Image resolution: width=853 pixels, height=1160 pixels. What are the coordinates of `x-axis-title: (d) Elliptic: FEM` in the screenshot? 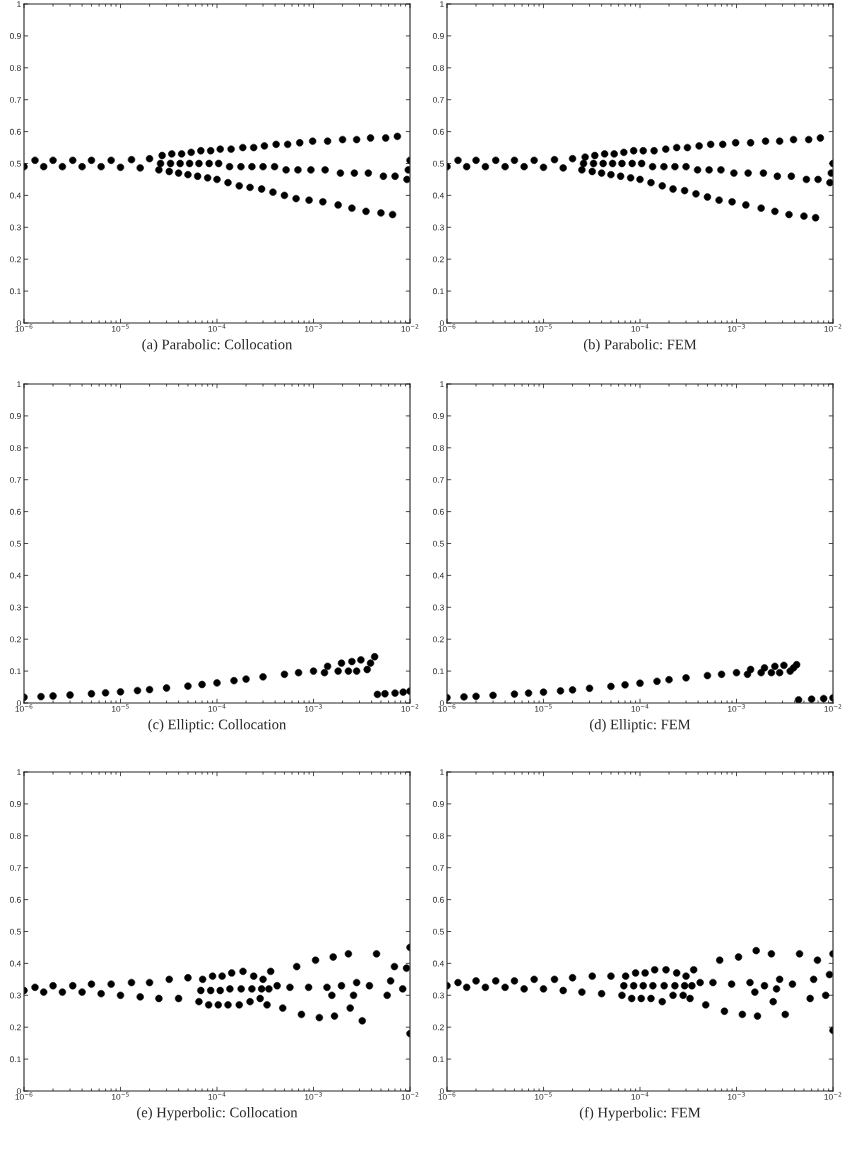 It's located at (640, 726).